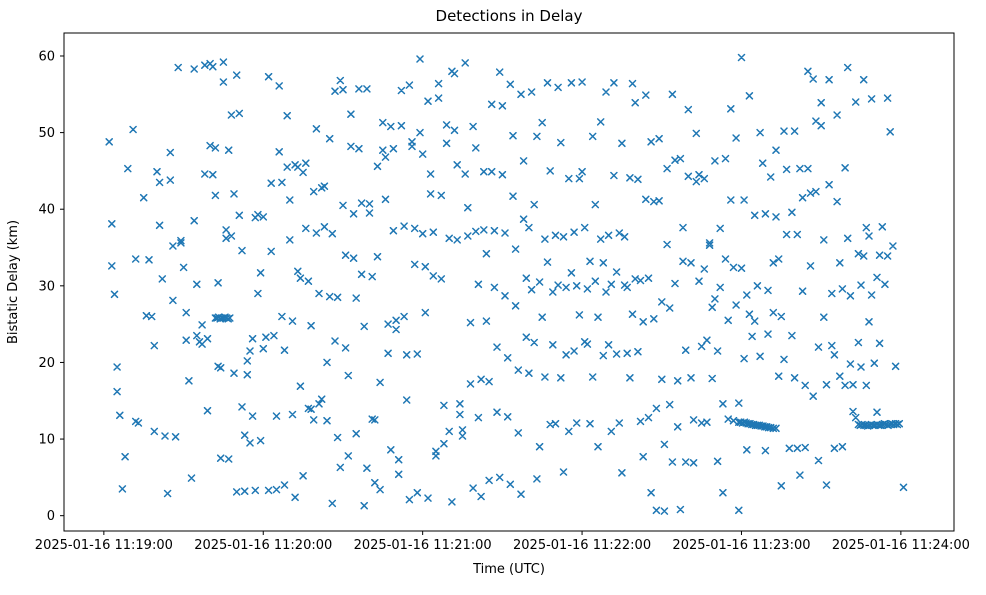 Image resolution: width=986 pixels, height=595 pixels. Describe the element at coordinates (509, 16) in the screenshot. I see `chart-title: Detections in Delay` at that location.